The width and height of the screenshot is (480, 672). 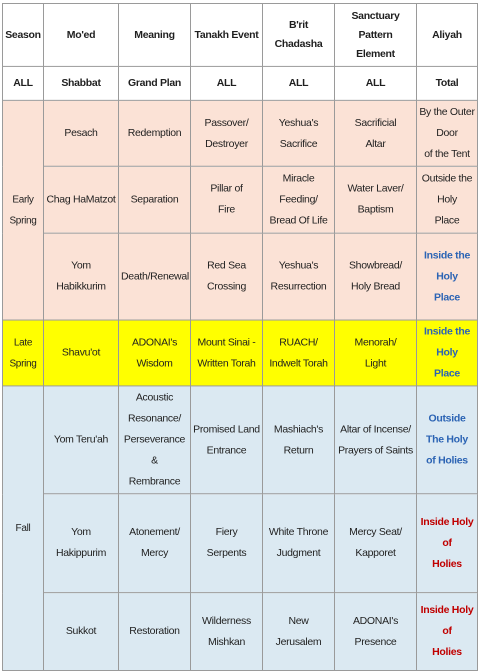 I want to click on moed-cell: Shavu'ot, so click(x=81, y=353).